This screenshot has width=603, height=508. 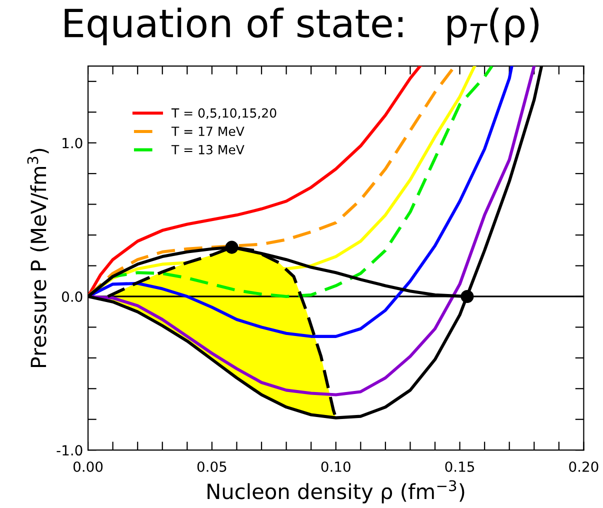 What do you see at coordinates (211, 466) in the screenshot?
I see `x-tick-label: 0.05` at bounding box center [211, 466].